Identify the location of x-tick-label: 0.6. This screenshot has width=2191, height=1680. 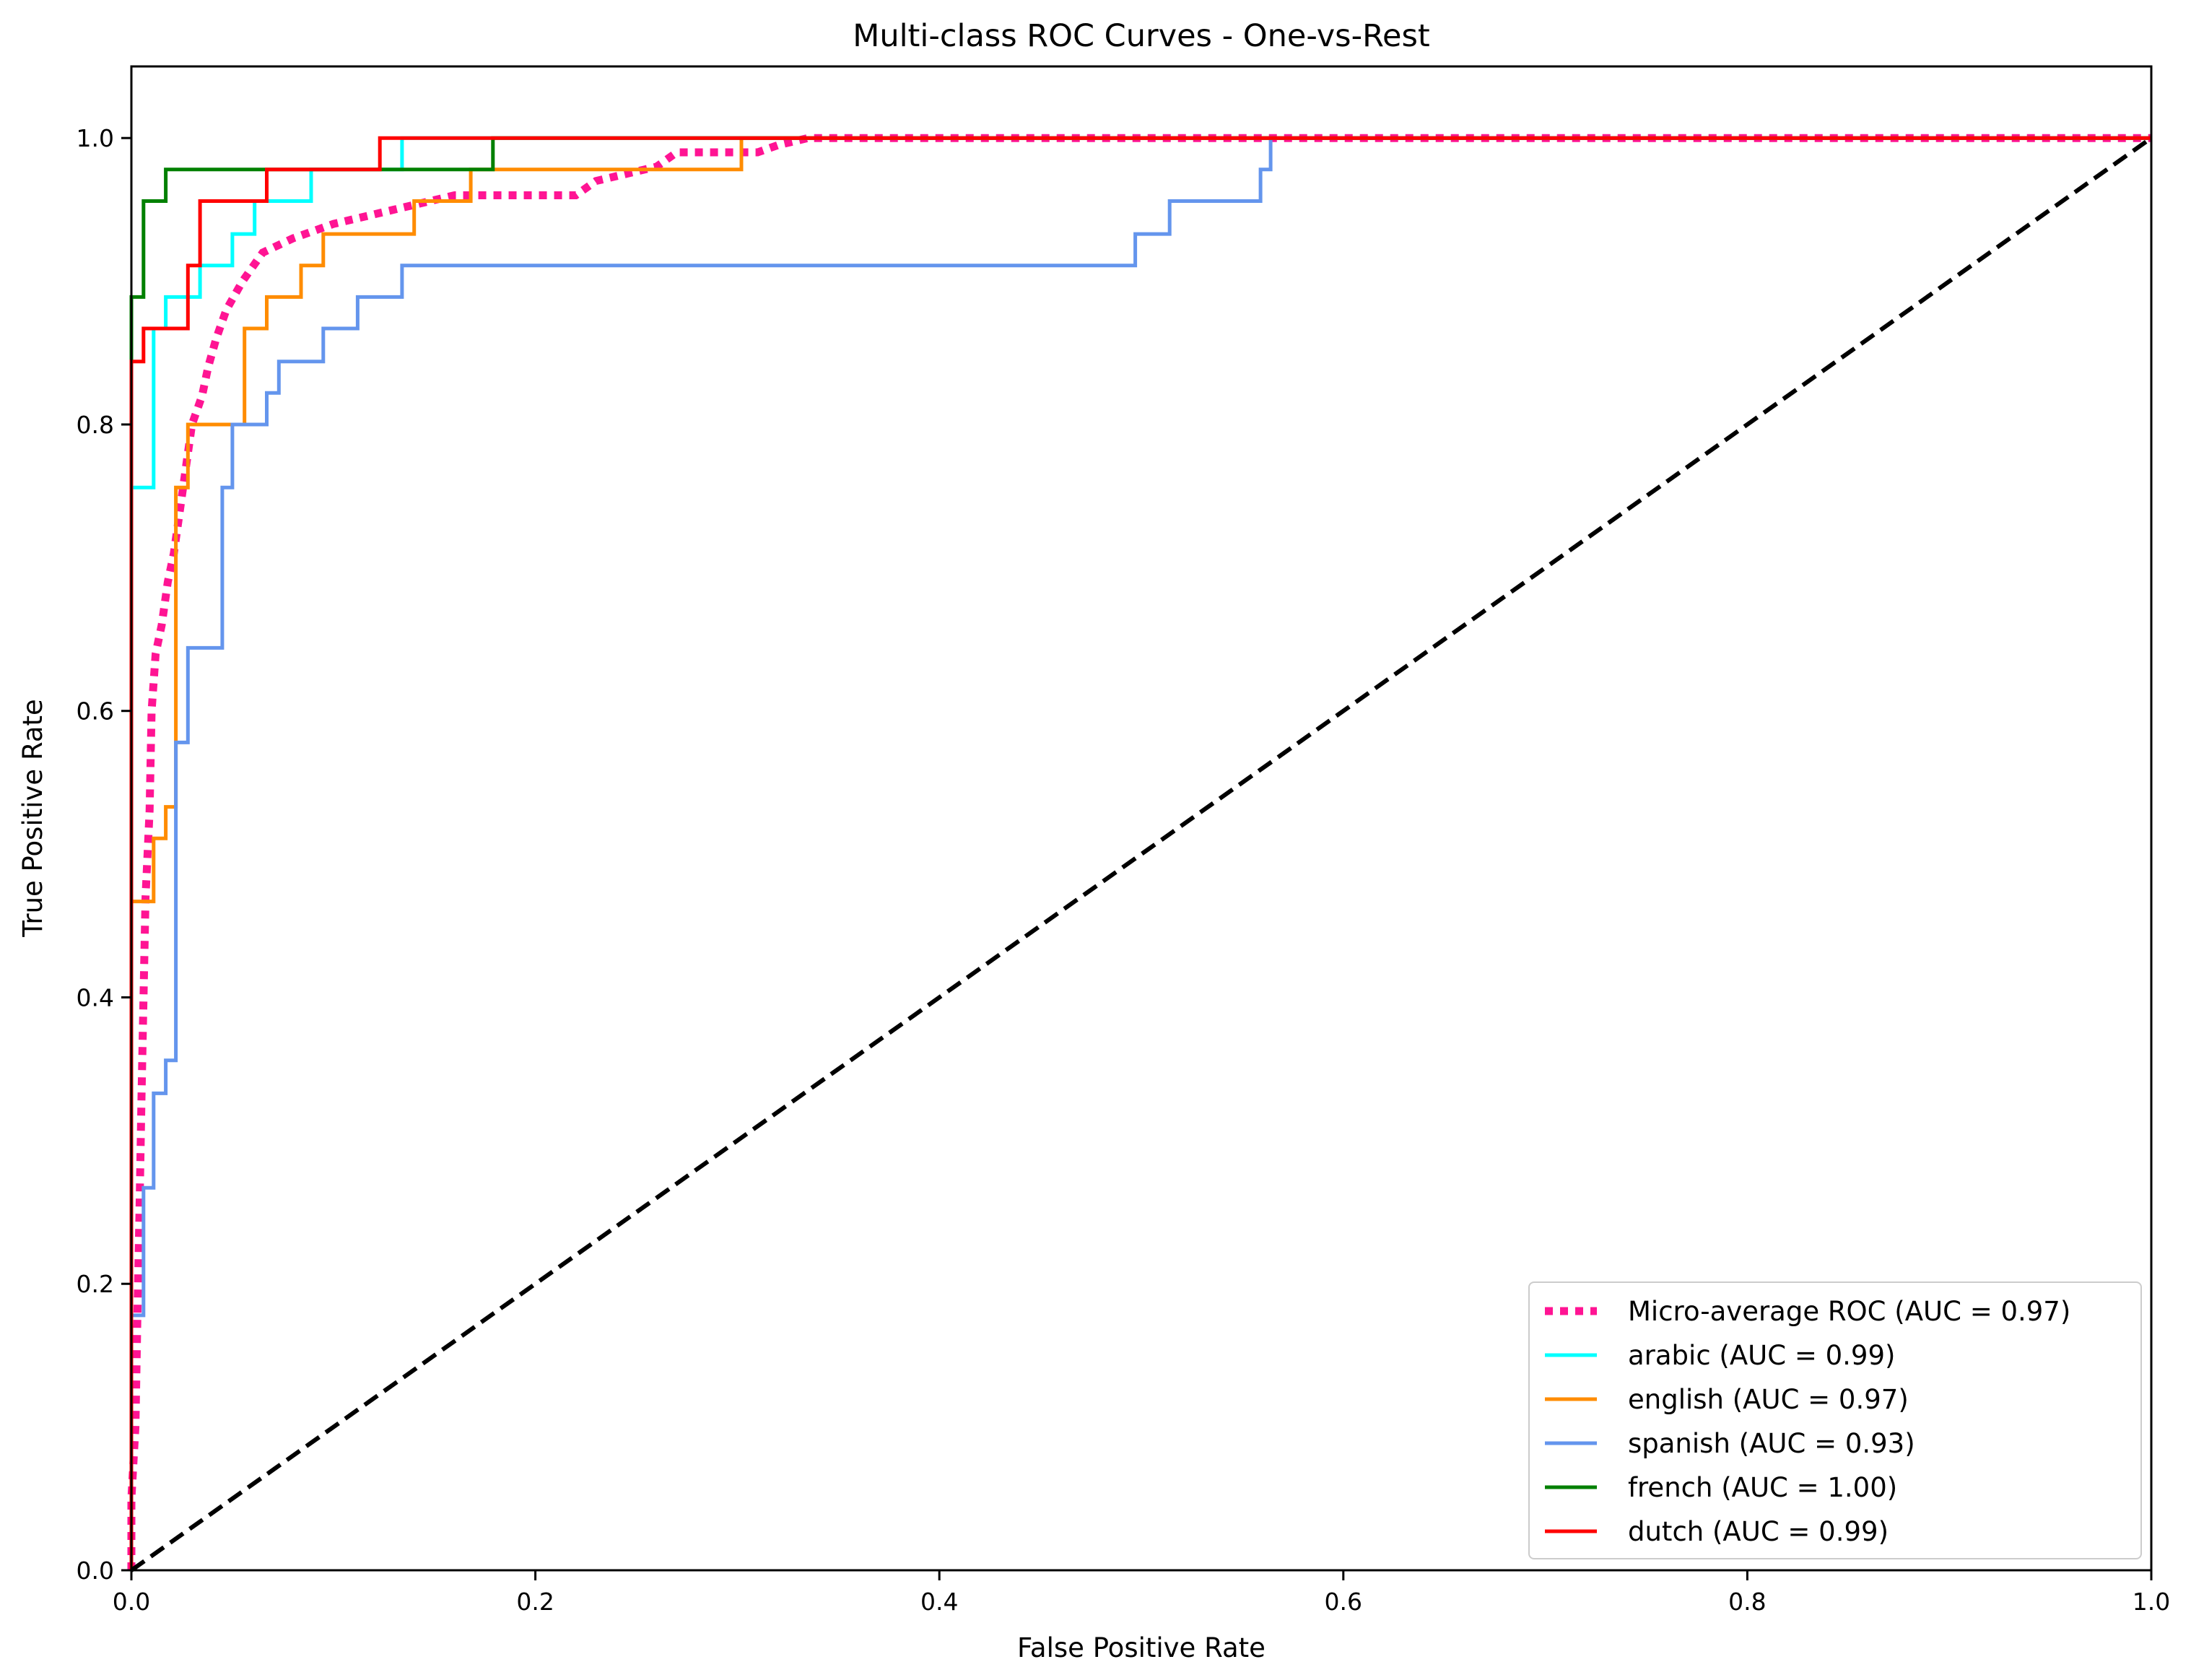
(1343, 1602).